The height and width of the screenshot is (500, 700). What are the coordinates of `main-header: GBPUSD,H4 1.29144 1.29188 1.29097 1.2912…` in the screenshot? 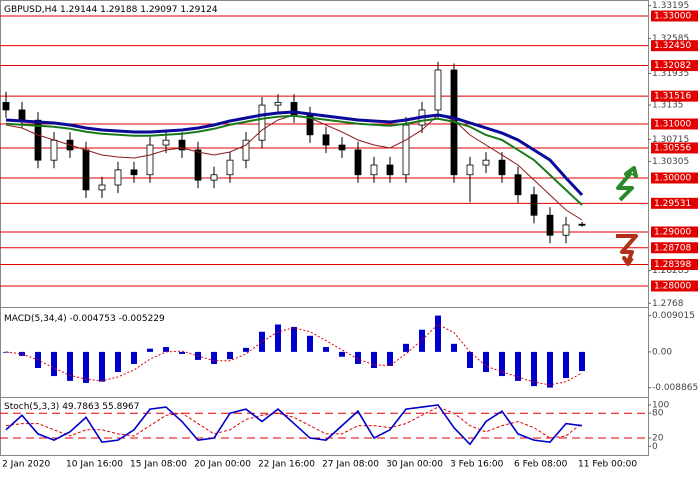 It's located at (111, 10).